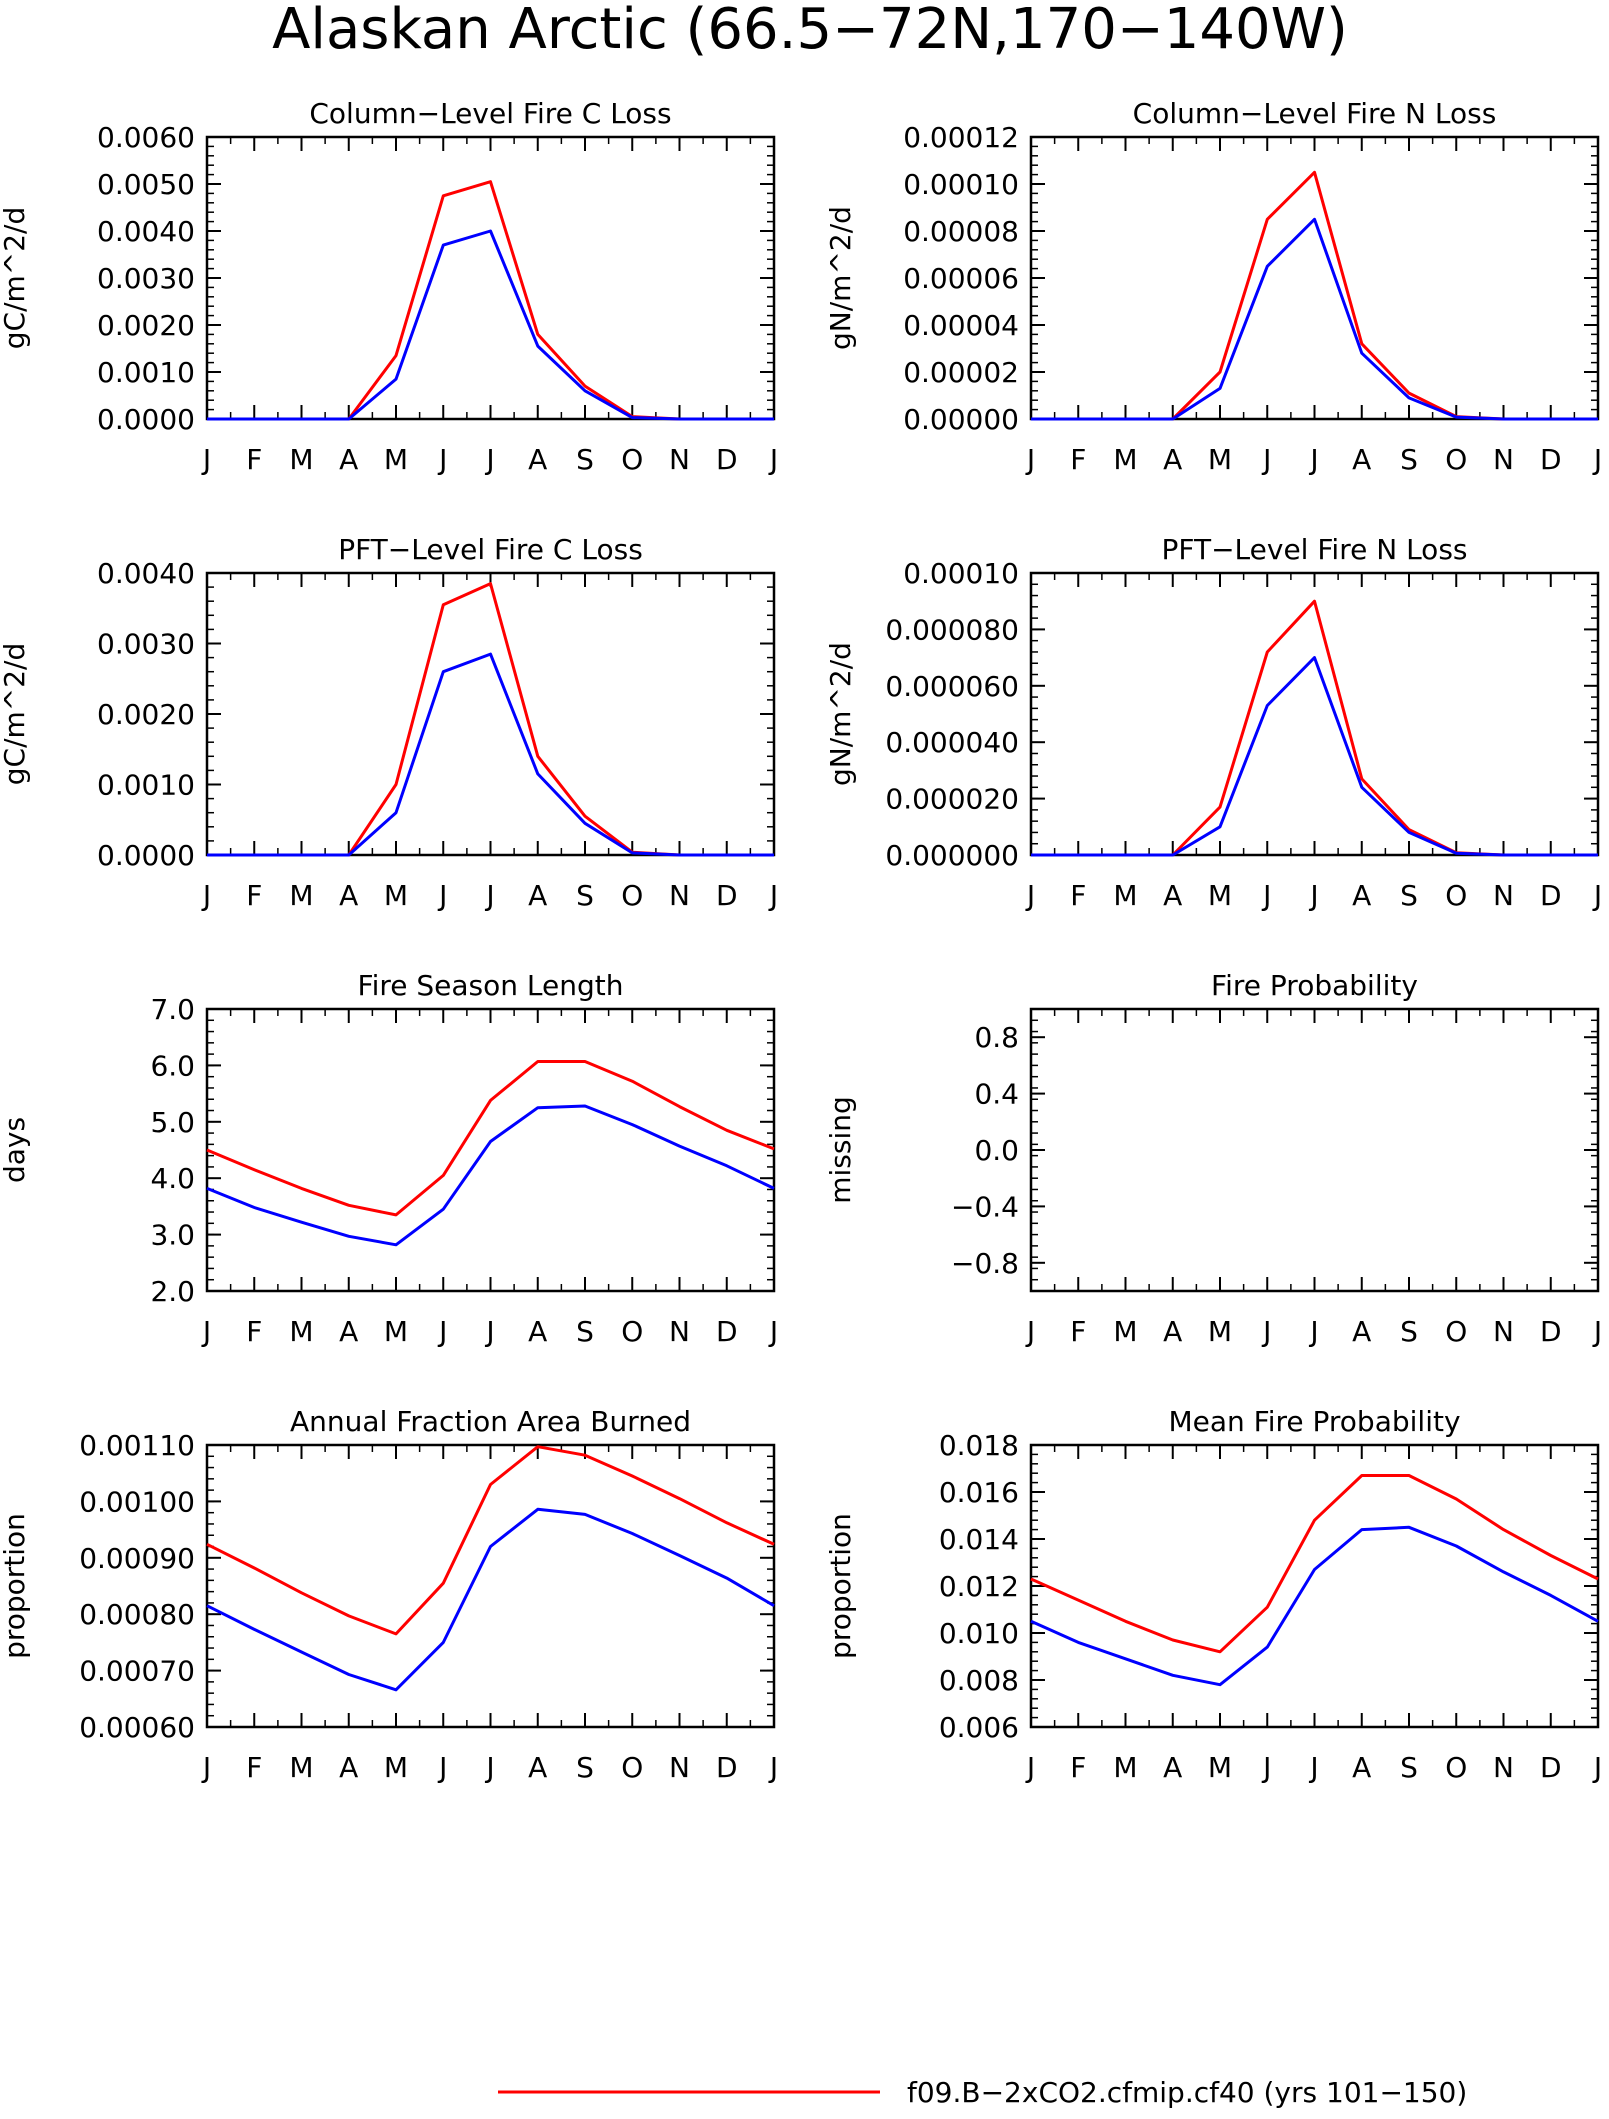  What do you see at coordinates (961, 573) in the screenshot?
I see `y-tick-label: 0.00010` at bounding box center [961, 573].